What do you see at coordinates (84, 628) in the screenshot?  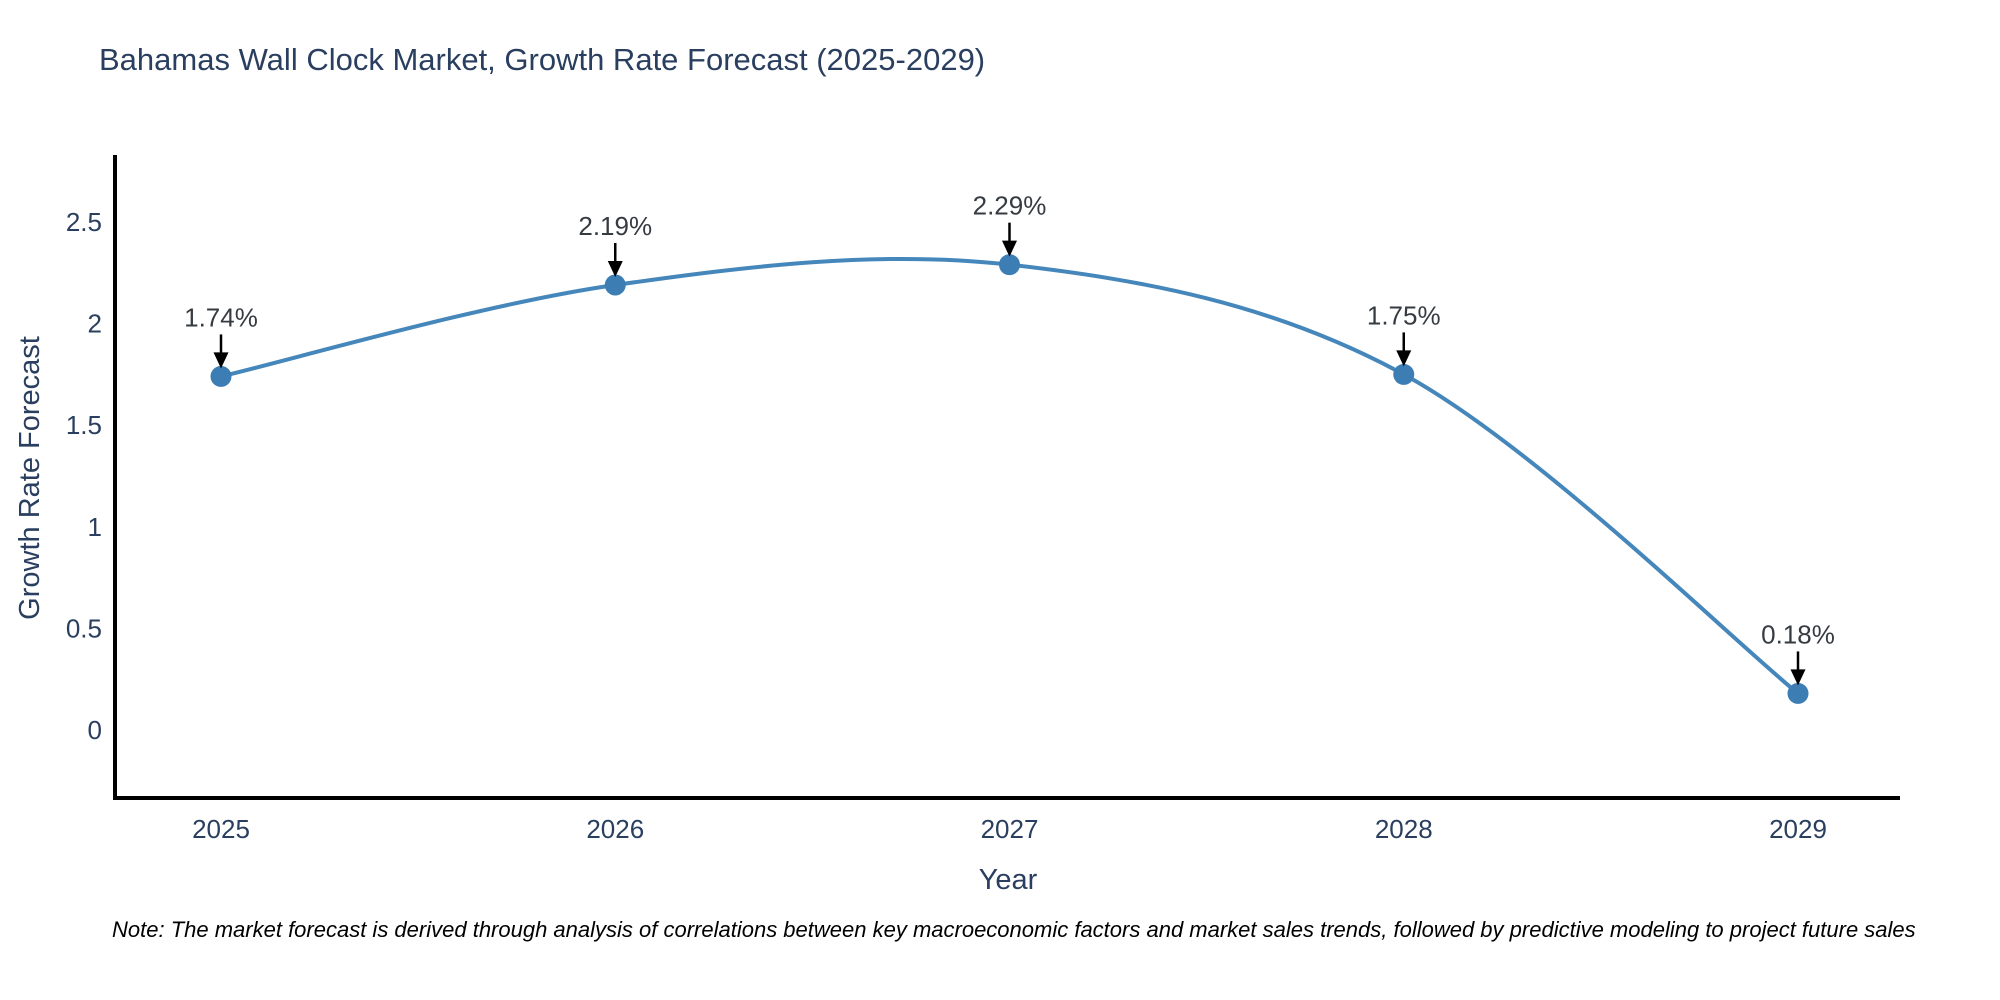 I see `y-tick-label: 0.5` at bounding box center [84, 628].